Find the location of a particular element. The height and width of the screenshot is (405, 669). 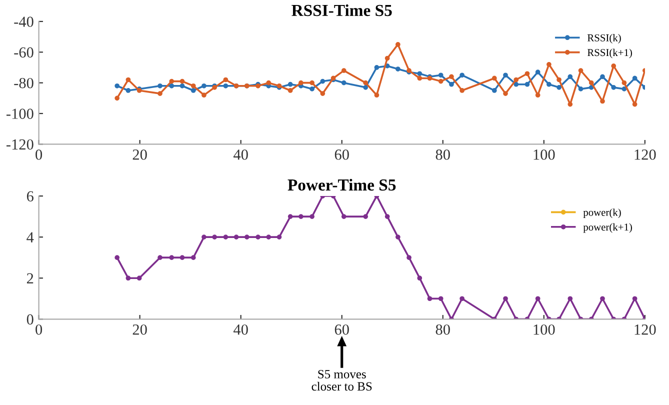

legend-label: RSSI(k+1) is located at coordinates (609, 53).